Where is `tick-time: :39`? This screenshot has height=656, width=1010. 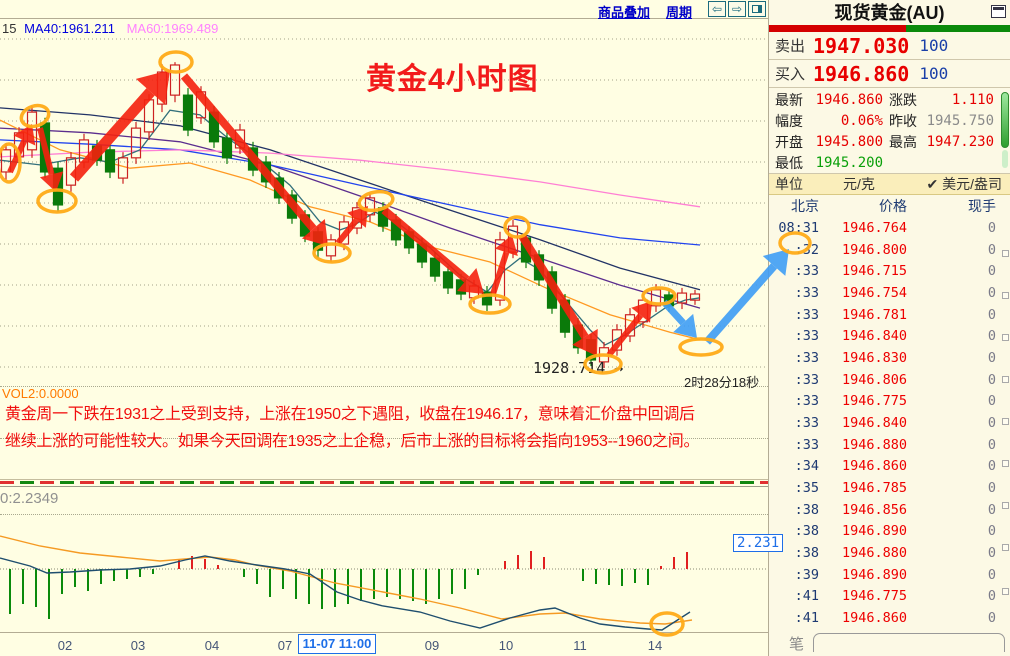
tick-time: :39 is located at coordinates (806, 574).